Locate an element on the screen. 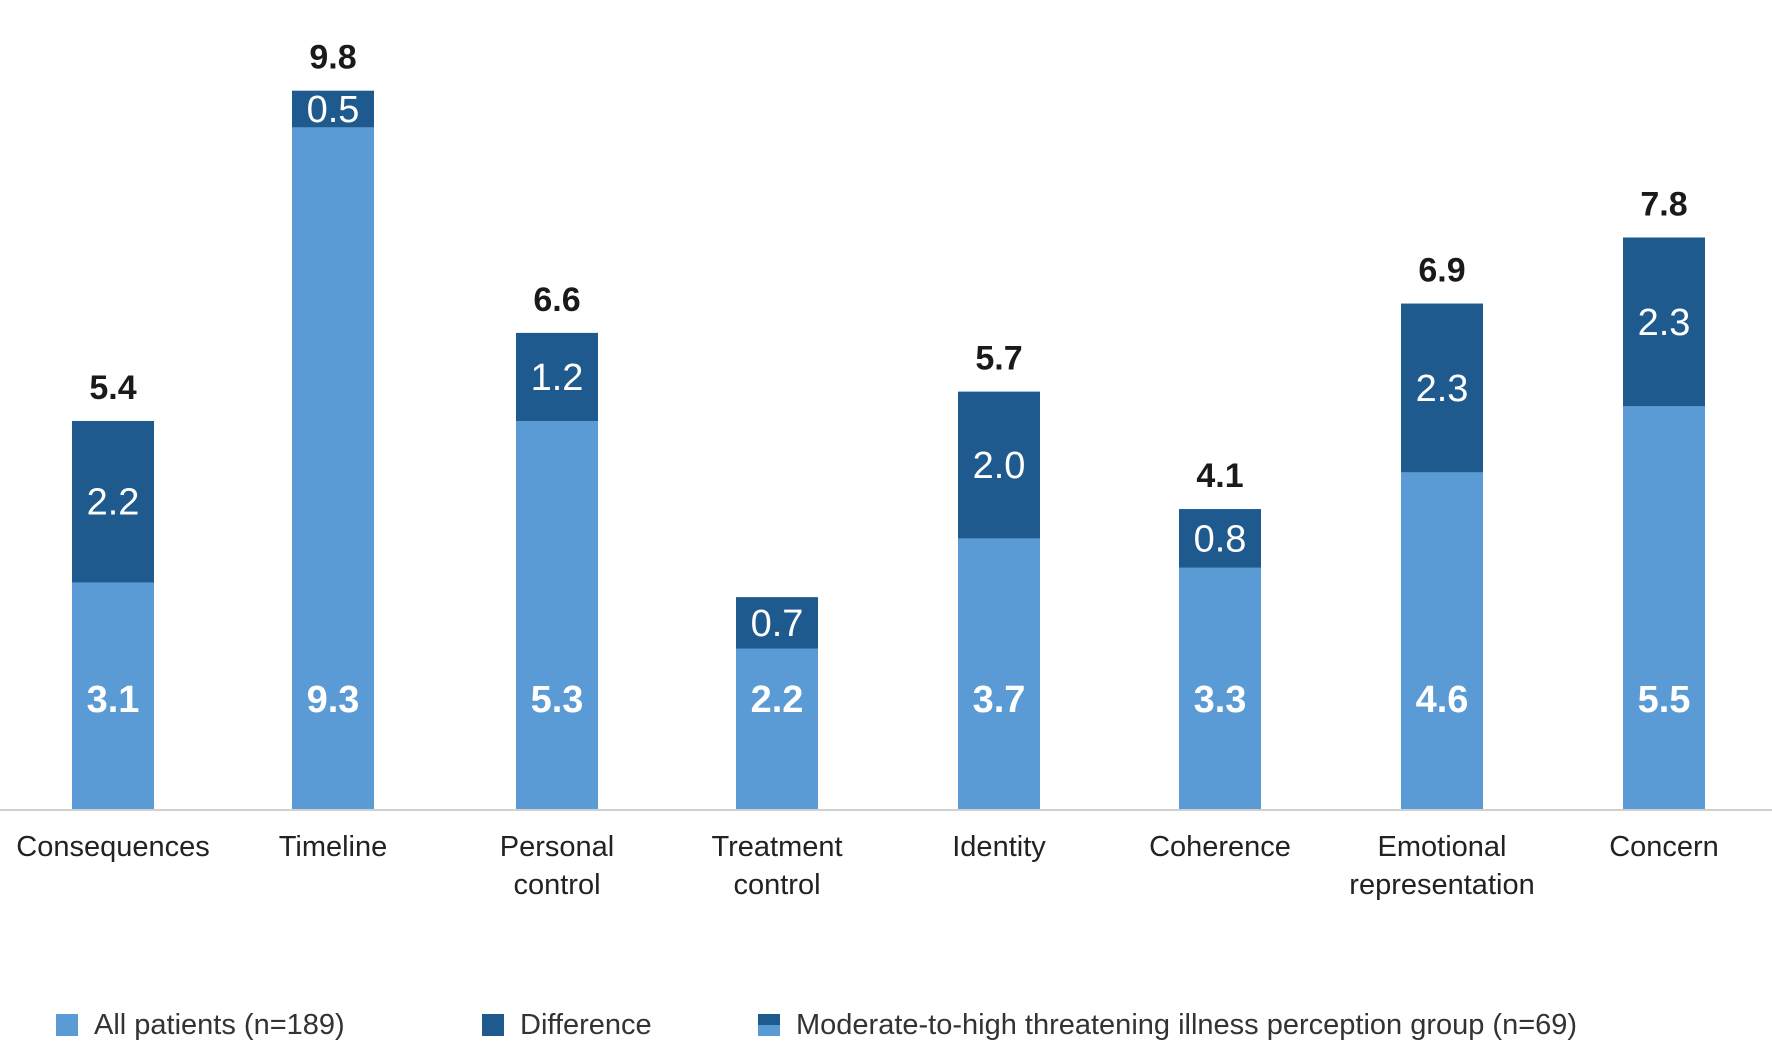 The width and height of the screenshot is (1772, 1058). bar-all-patients-coherence is located at coordinates (1220, 688).